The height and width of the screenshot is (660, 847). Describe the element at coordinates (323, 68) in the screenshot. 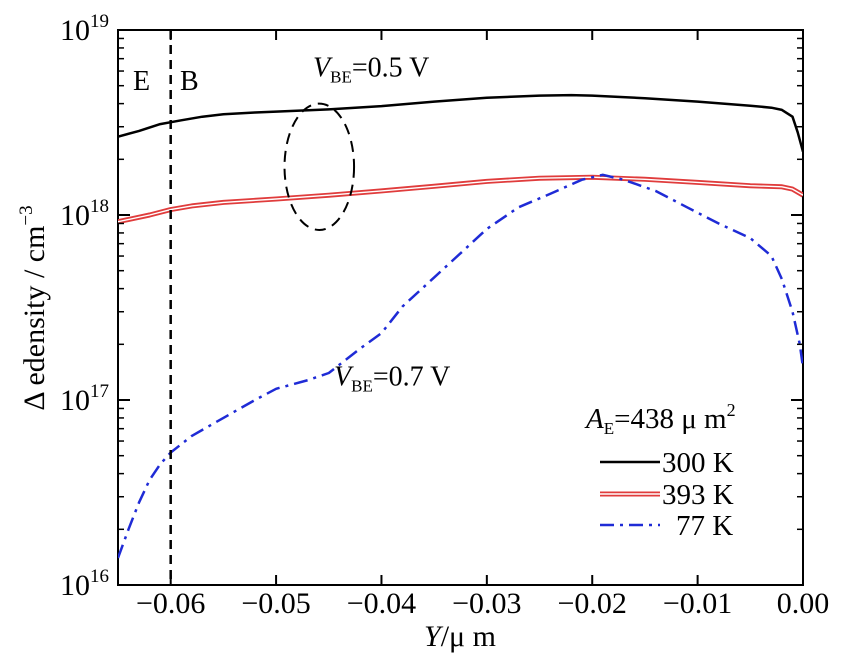

I see `annotation-vbe-05-var: V` at that location.